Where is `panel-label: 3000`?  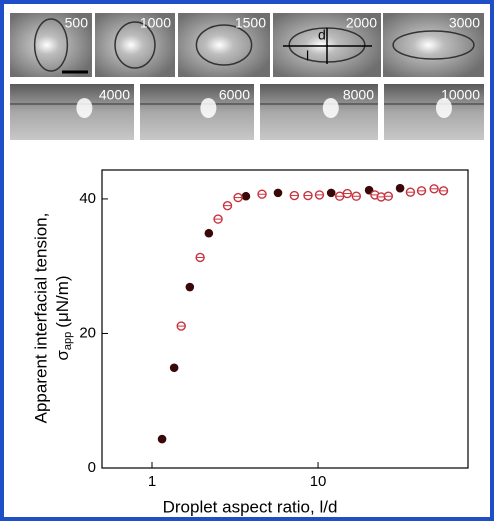
panel-label: 3000 is located at coordinates (464, 23).